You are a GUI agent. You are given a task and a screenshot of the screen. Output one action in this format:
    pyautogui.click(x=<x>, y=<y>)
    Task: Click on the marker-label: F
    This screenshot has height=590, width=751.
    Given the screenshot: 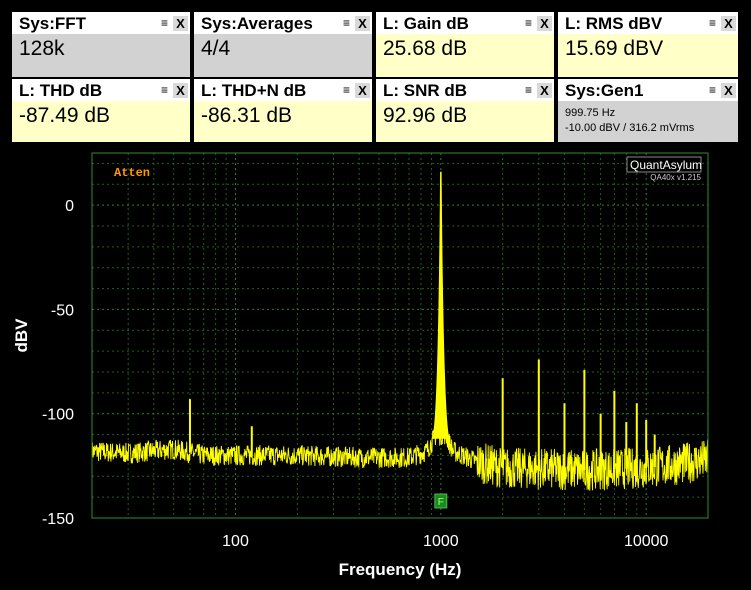 What is the action you would take?
    pyautogui.click(x=441, y=502)
    